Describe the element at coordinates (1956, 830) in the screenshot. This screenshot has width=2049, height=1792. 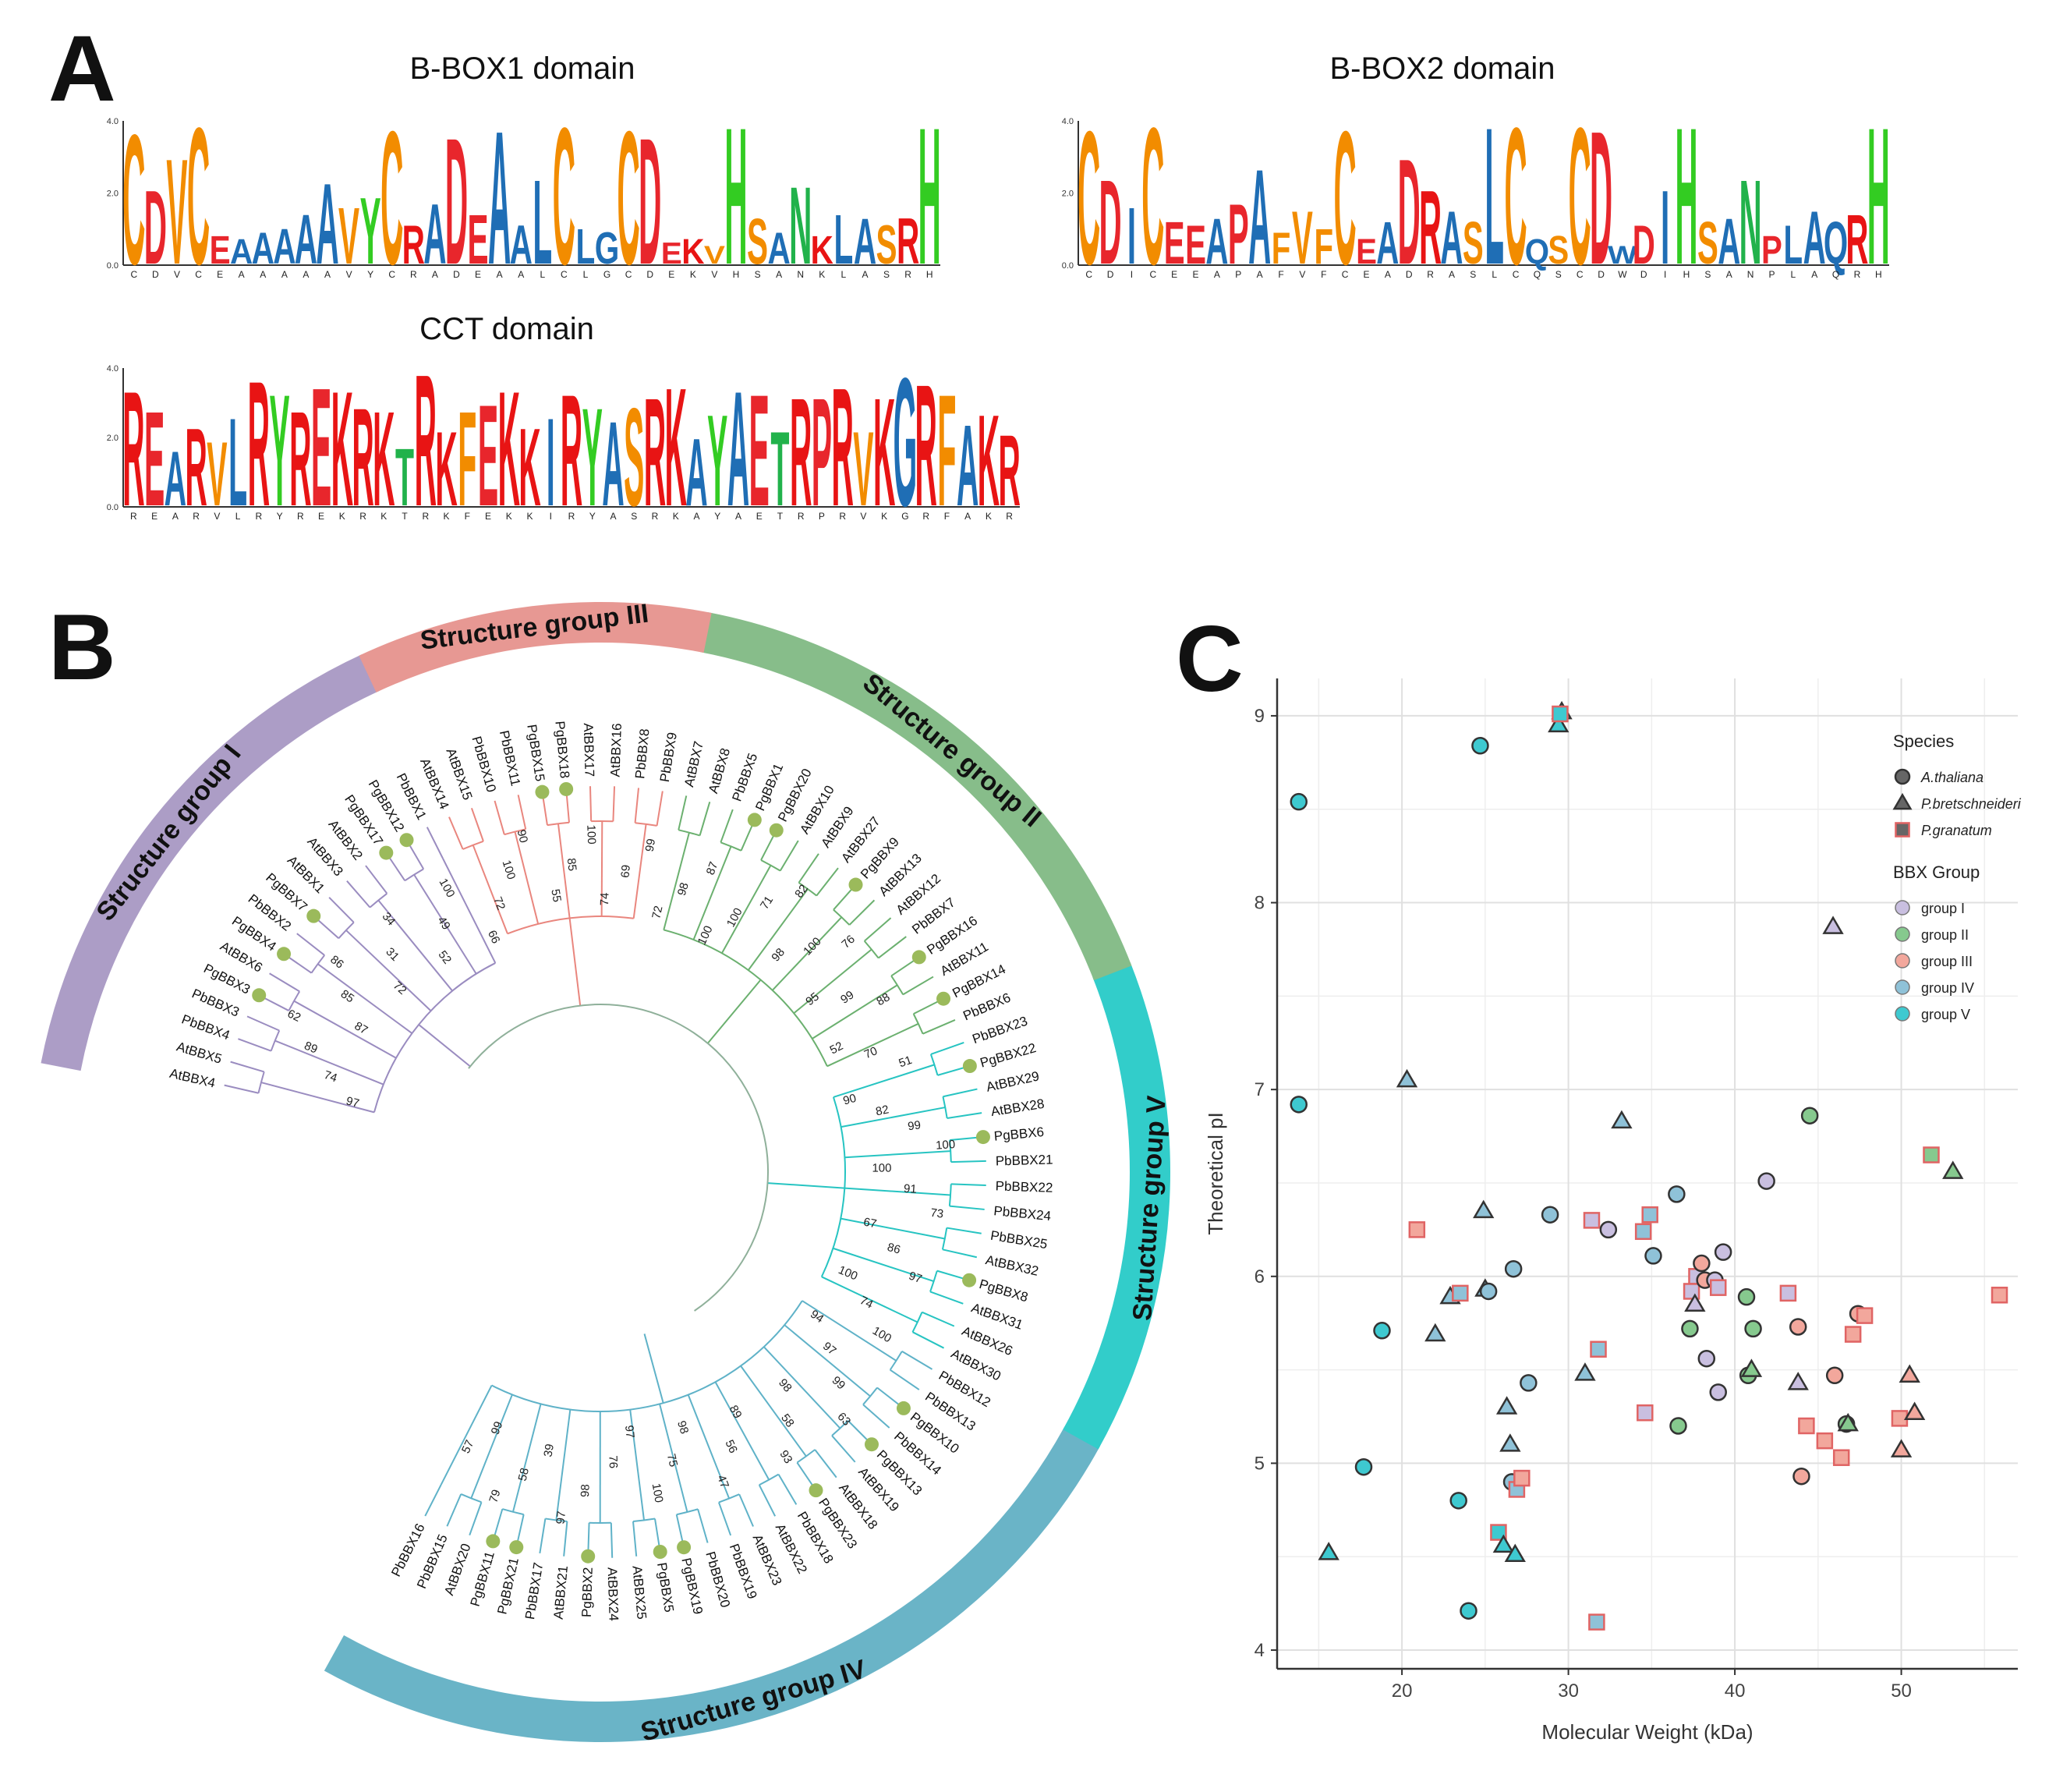
I see `legend-species-label: P.granatum` at that location.